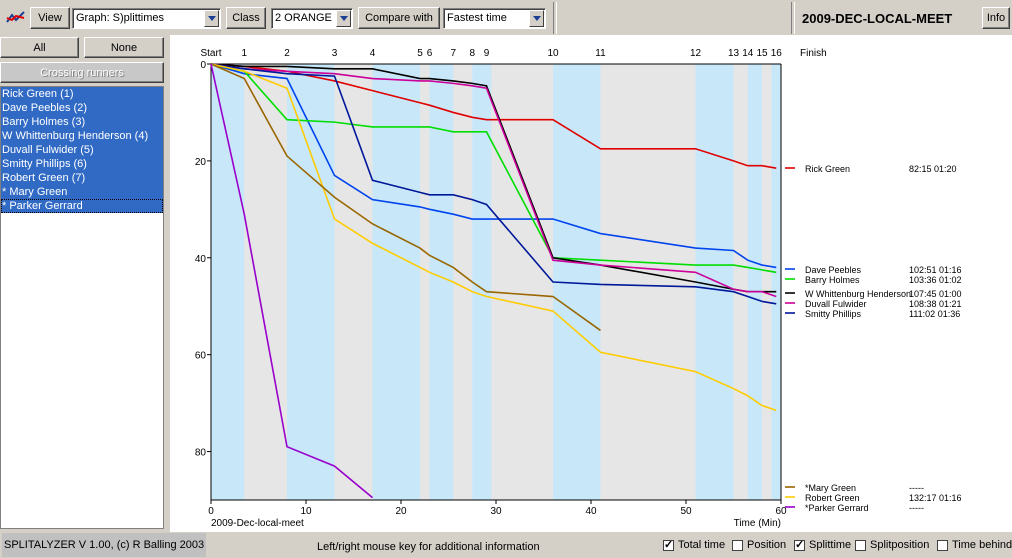 The height and width of the screenshot is (558, 1012). Describe the element at coordinates (832, 280) in the screenshot. I see `legend-label: Barry Holmes` at that location.